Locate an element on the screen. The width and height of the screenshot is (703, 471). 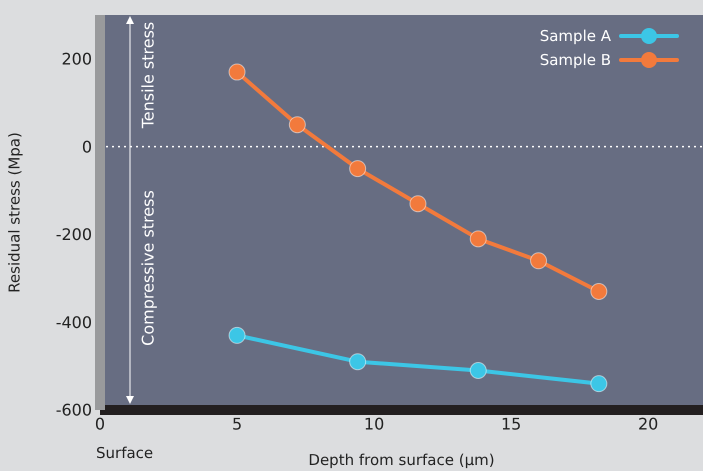
x-tick-label: 5 is located at coordinates (237, 424).